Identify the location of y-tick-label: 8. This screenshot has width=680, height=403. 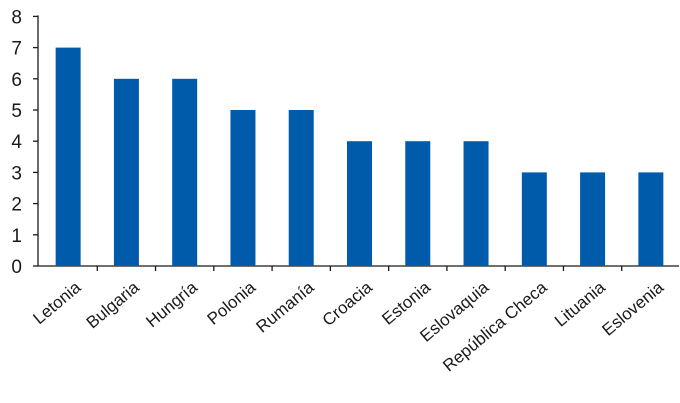
(16, 17).